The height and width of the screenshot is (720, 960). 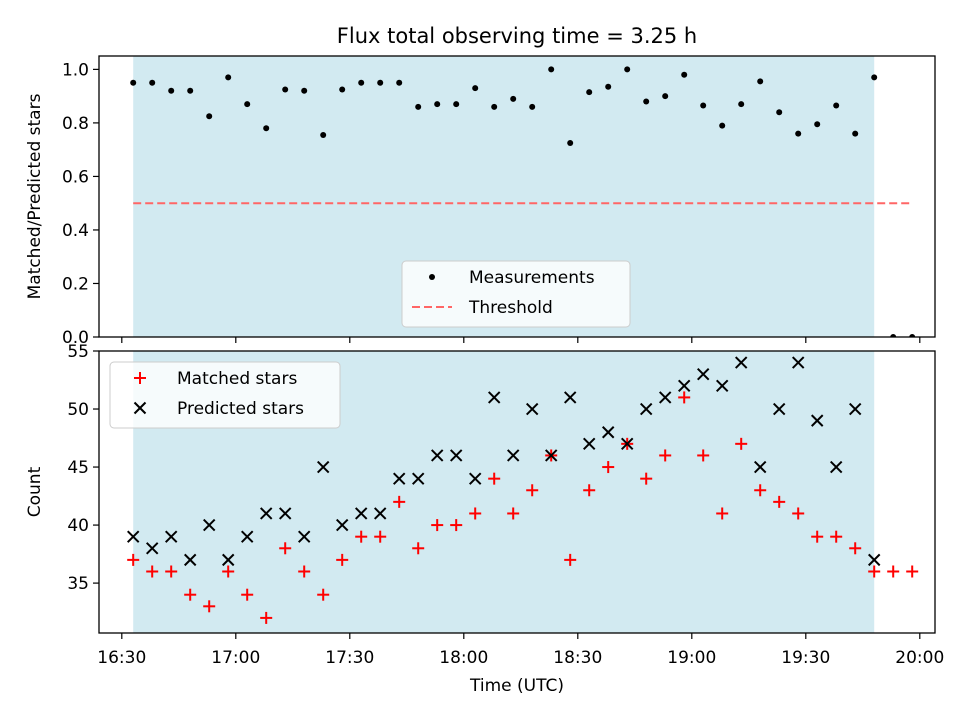 What do you see at coordinates (78, 468) in the screenshot?
I see `y-tick-label: 45` at bounding box center [78, 468].